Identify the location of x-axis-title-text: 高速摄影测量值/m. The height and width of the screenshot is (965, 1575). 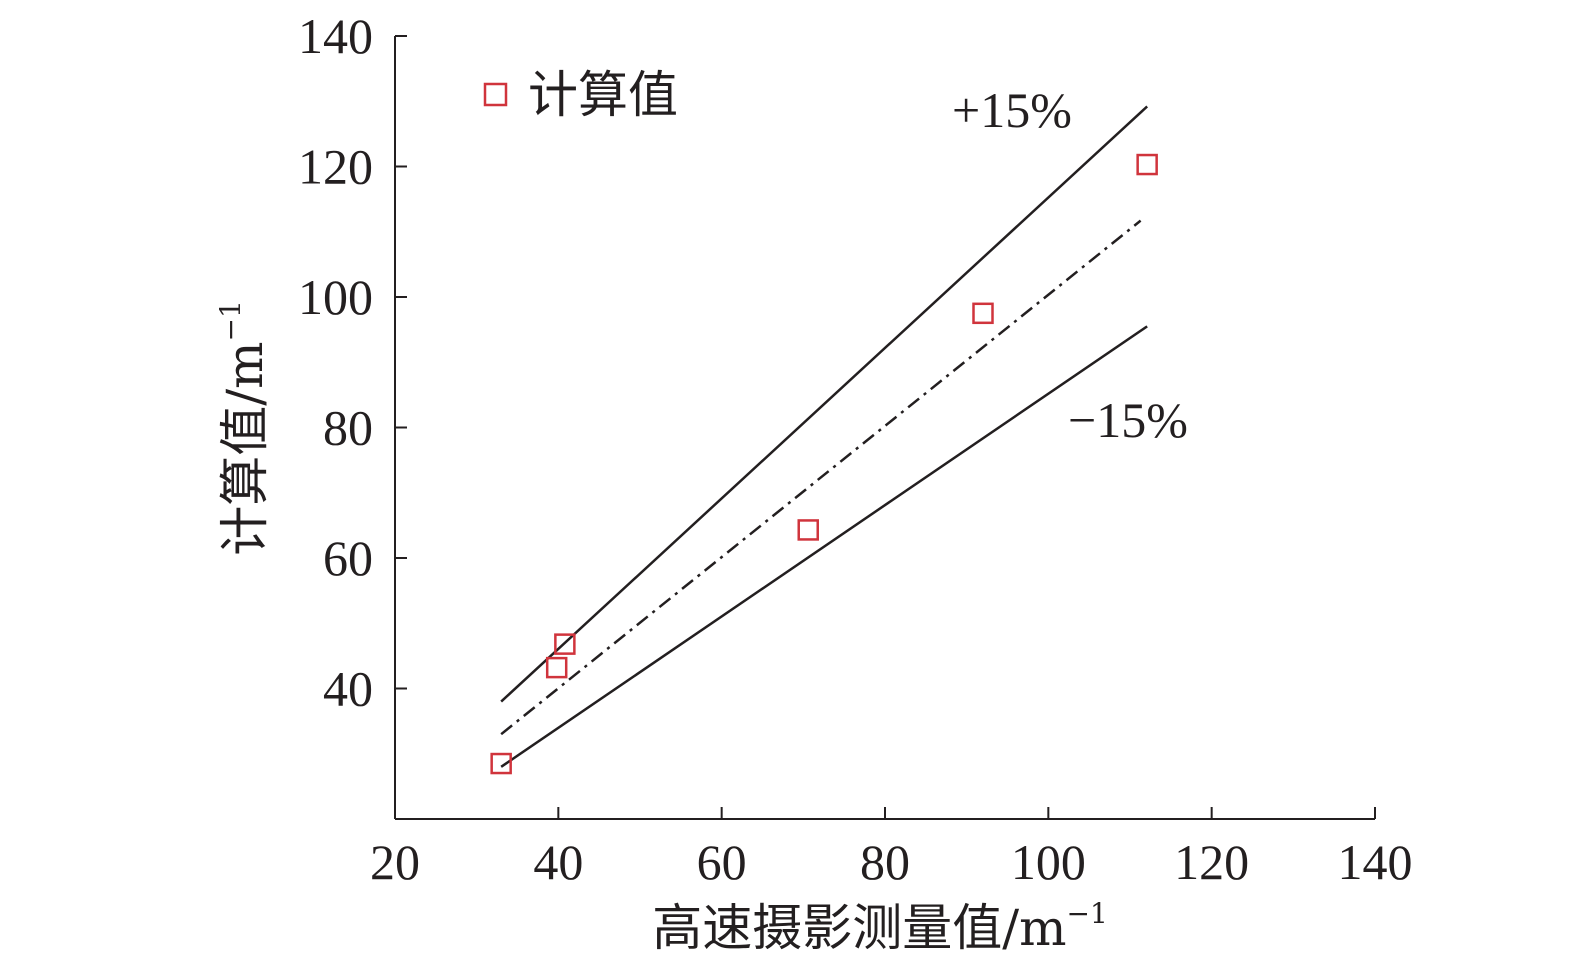
(859, 928).